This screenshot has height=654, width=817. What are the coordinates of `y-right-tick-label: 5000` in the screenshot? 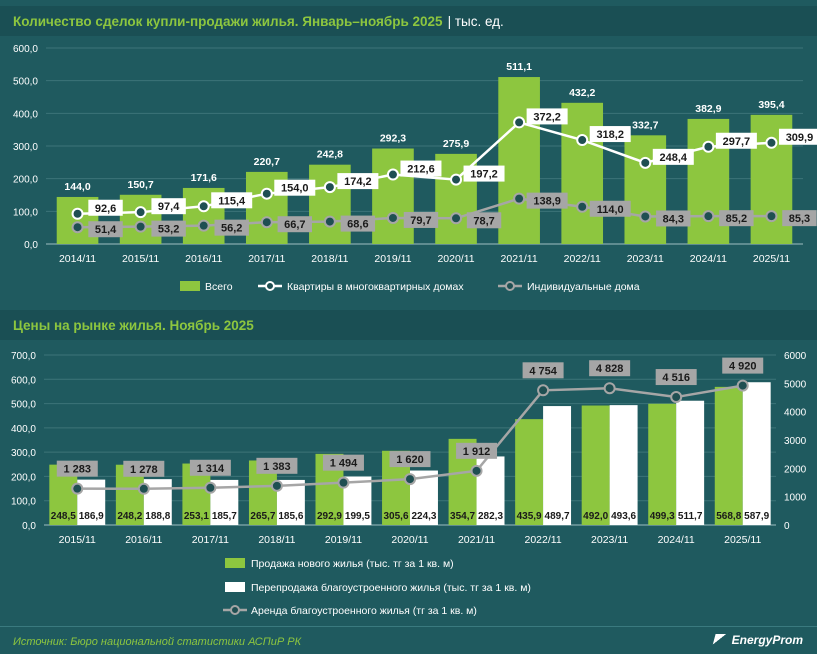 It's located at (795, 384).